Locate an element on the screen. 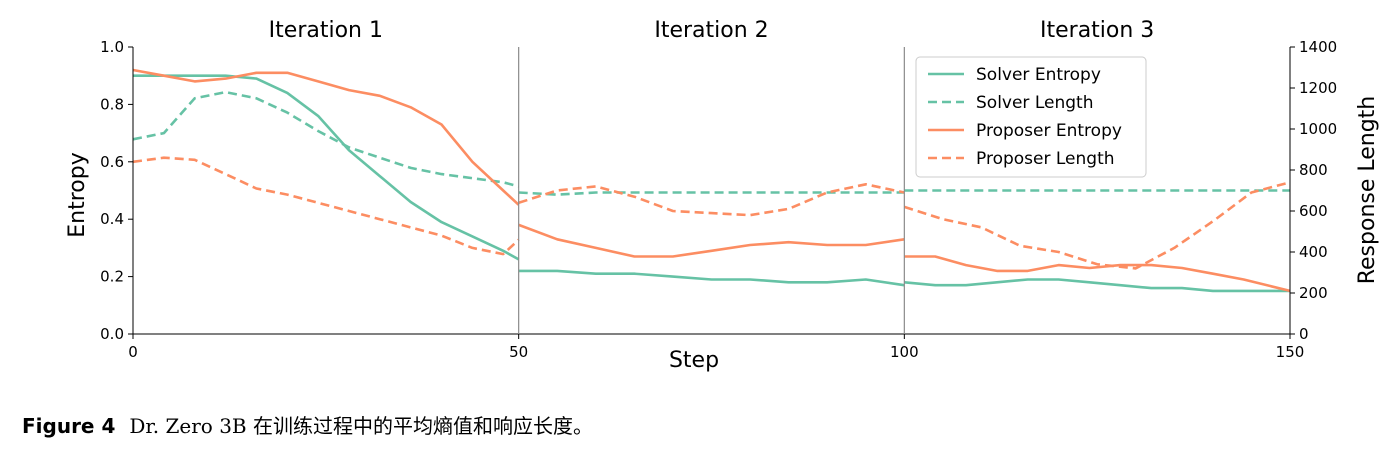 This screenshot has width=1398, height=458. legend-box is located at coordinates (1031, 117).